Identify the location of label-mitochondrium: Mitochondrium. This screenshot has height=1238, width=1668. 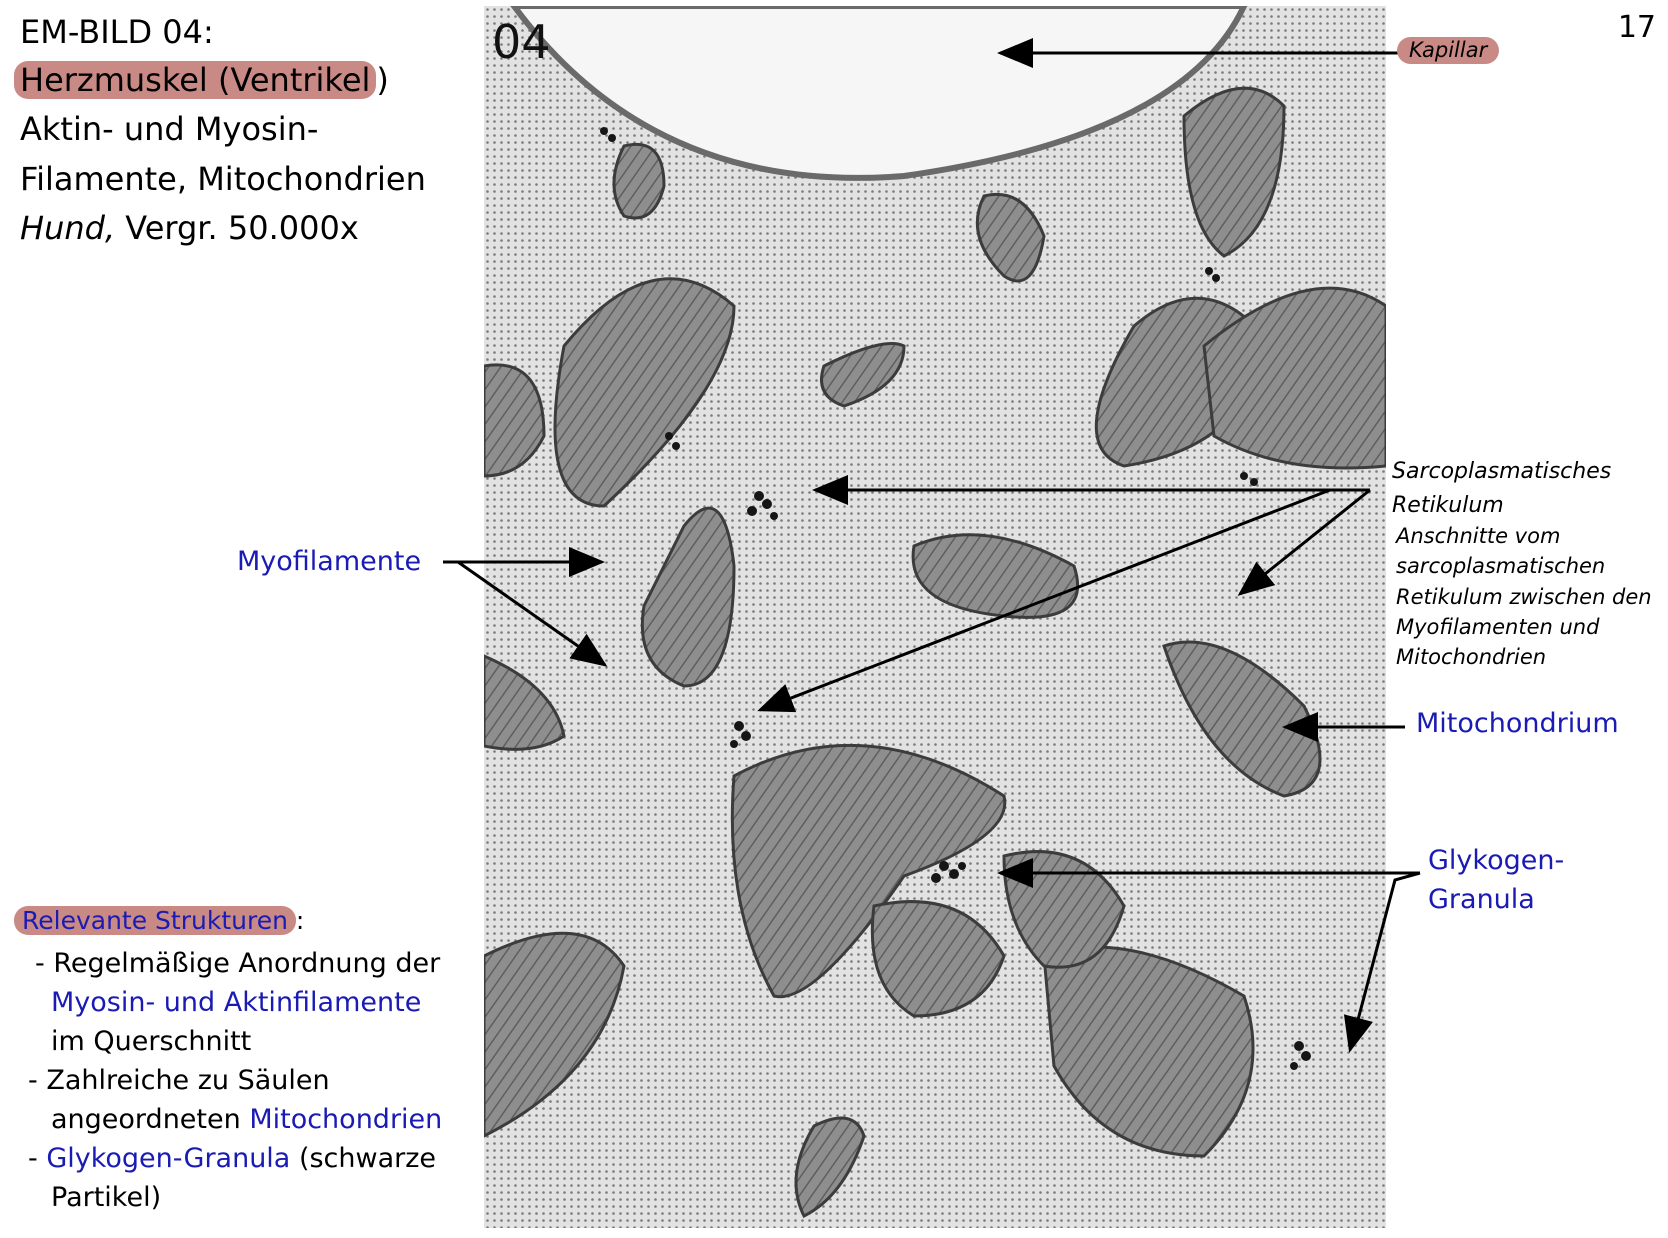
(1517, 723).